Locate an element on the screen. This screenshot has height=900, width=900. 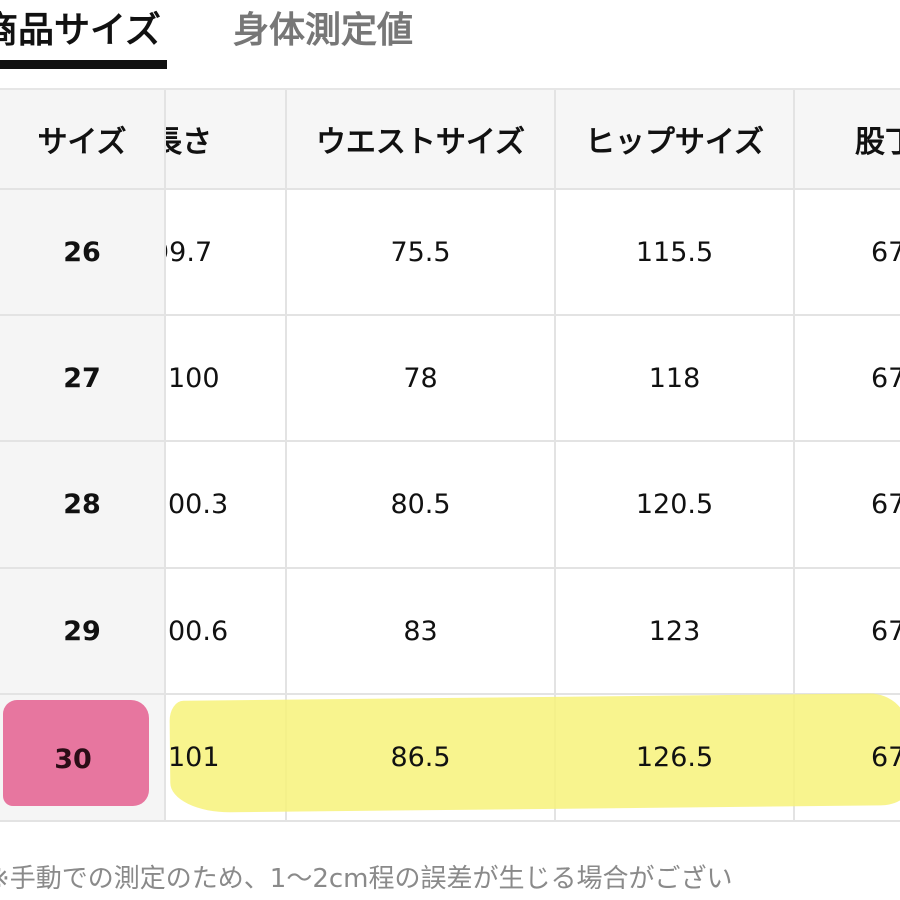
size-cell: 27 is located at coordinates (83, 379).